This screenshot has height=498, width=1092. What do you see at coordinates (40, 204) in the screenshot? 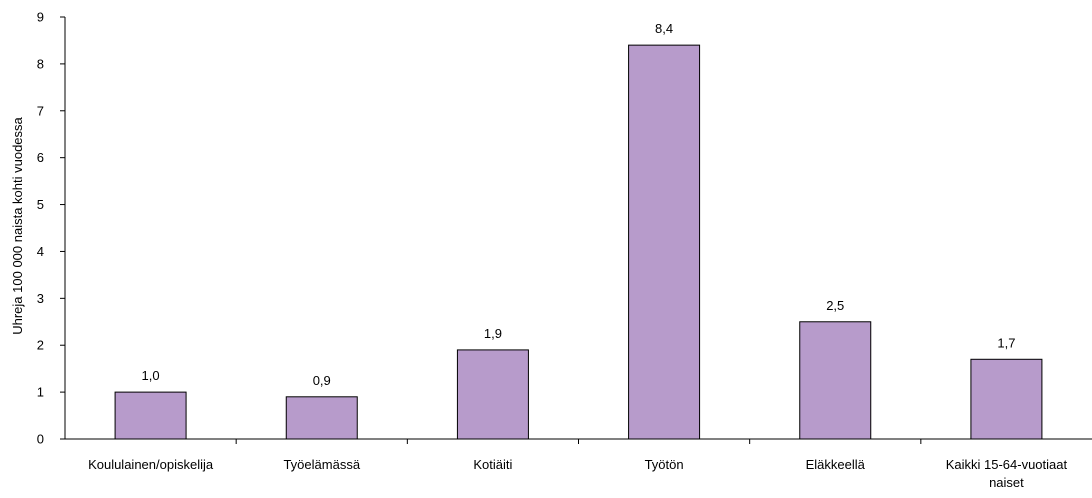
I see `y-tick-label: 5` at bounding box center [40, 204].